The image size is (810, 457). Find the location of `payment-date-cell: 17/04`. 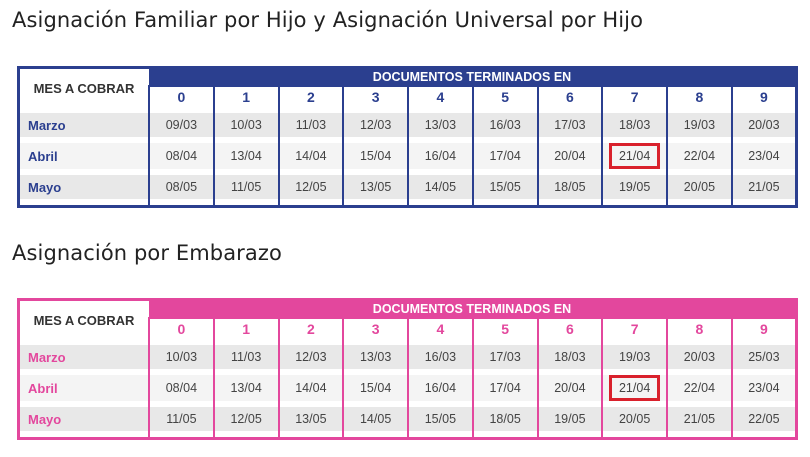

payment-date-cell: 17/04 is located at coordinates (504, 388).